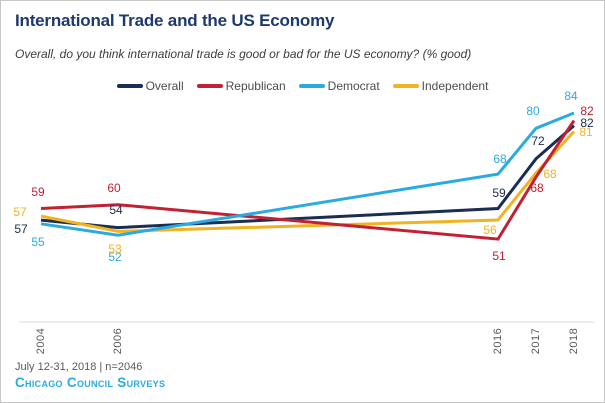 The height and width of the screenshot is (403, 605). What do you see at coordinates (498, 341) in the screenshot?
I see `x-tick-2016: 2016` at bounding box center [498, 341].